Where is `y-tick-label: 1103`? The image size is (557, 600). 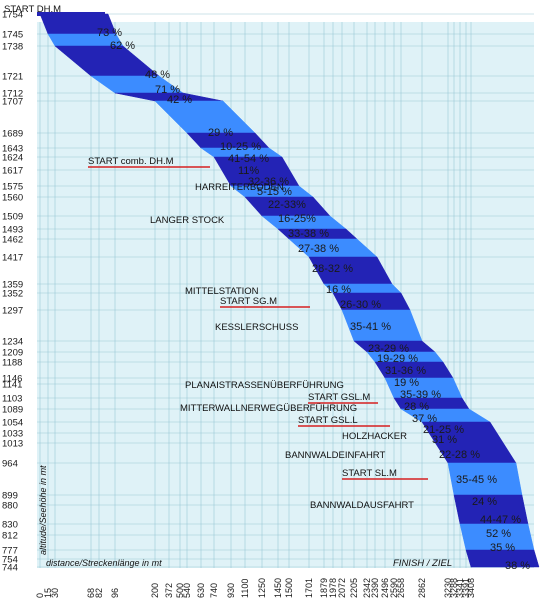 y-tick-label: 1103 is located at coordinates (12, 399).